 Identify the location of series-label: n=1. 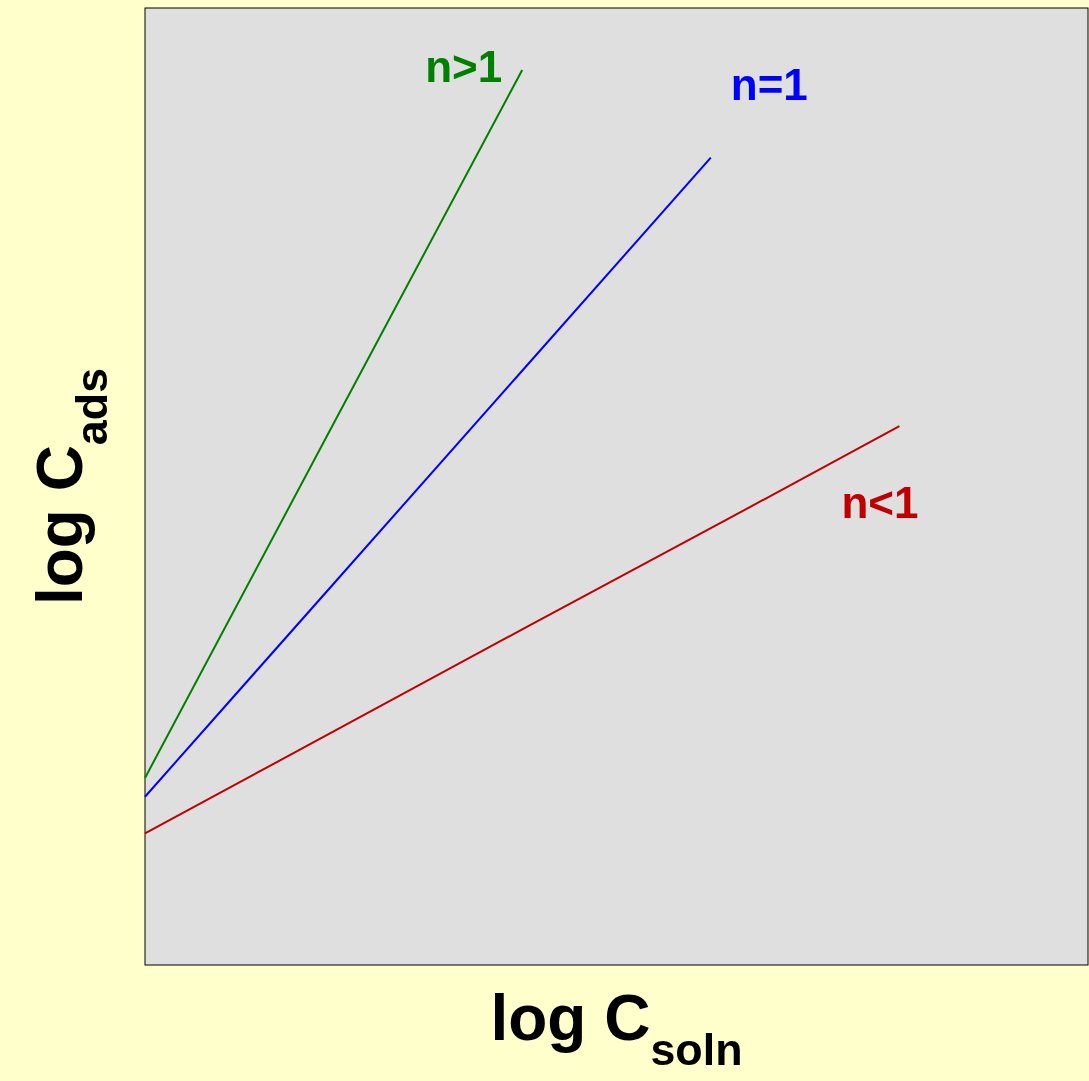
(769, 84).